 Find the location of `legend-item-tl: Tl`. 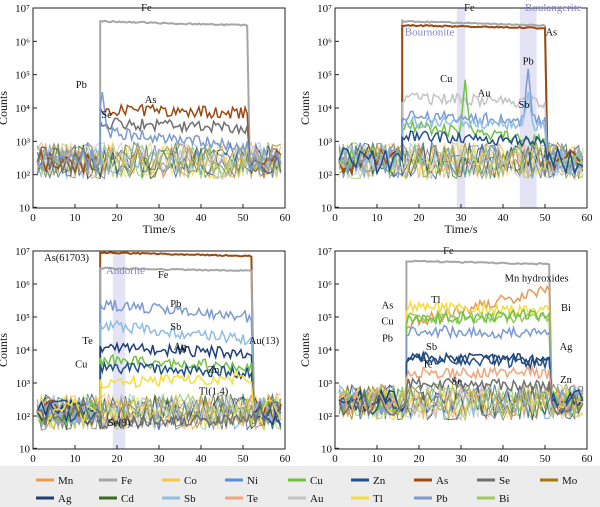

legend-item-tl: Tl is located at coordinates (367, 499).